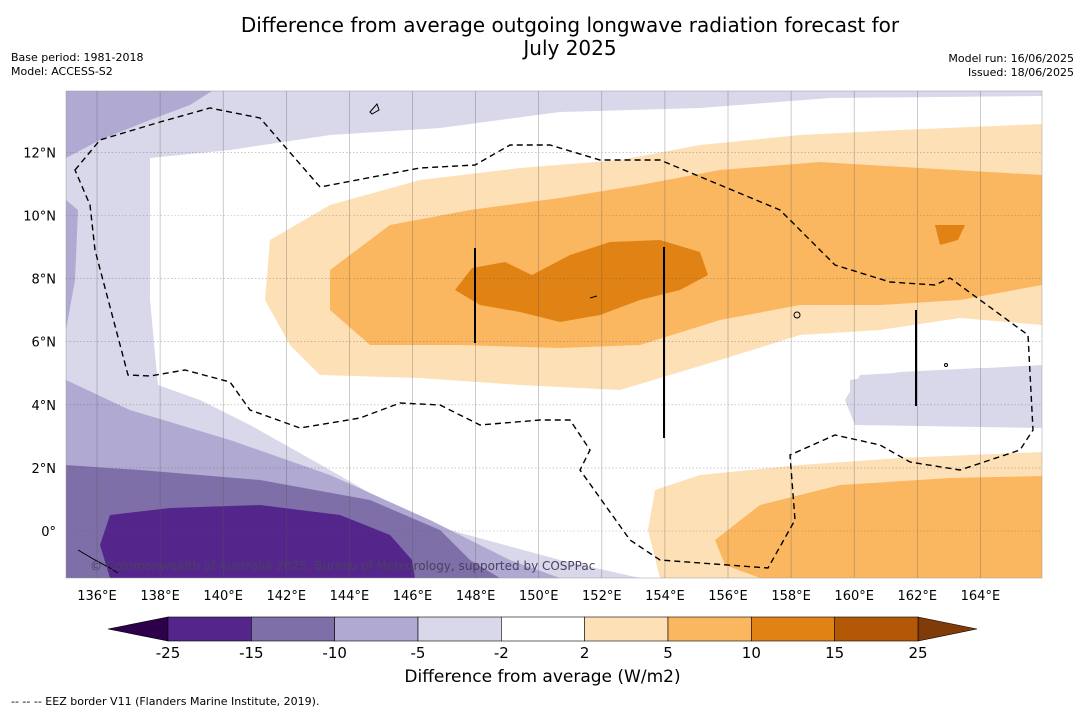 Image resolution: width=1085 pixels, height=713 pixels. I want to click on model-name: Model: ACCESS-S2, so click(62, 71).